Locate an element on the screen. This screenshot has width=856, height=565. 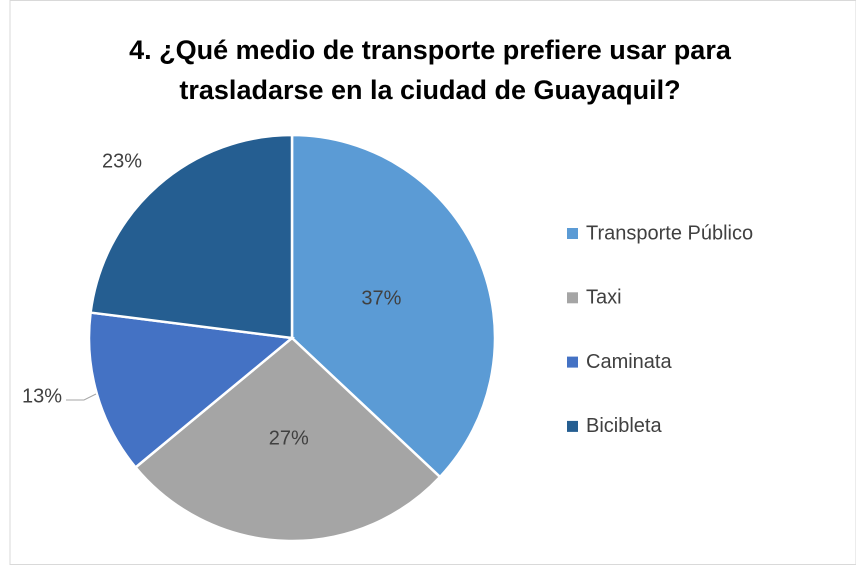
legend-label: Bicibleta is located at coordinates (624, 426).